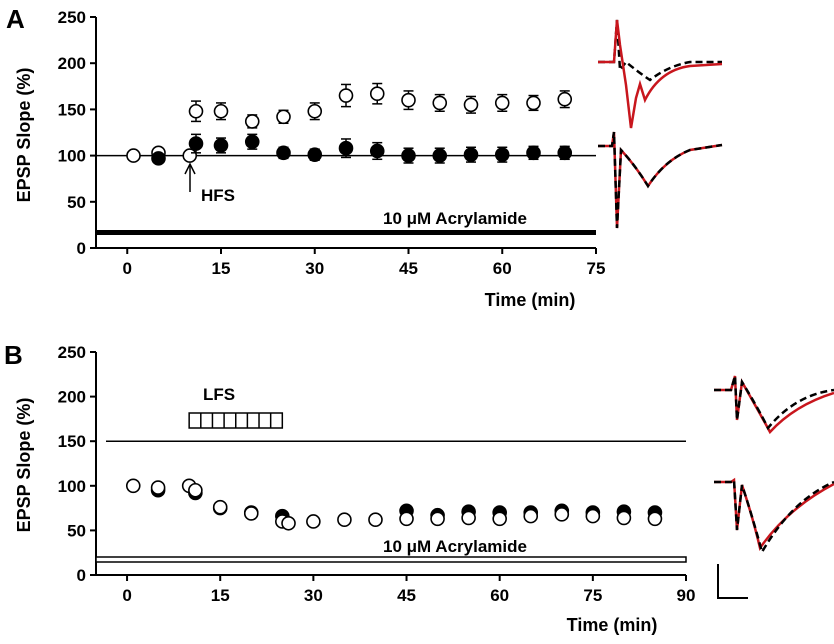 The width and height of the screenshot is (834, 644). Describe the element at coordinates (15, 19) in the screenshot. I see `panel-a-letter: A` at that location.